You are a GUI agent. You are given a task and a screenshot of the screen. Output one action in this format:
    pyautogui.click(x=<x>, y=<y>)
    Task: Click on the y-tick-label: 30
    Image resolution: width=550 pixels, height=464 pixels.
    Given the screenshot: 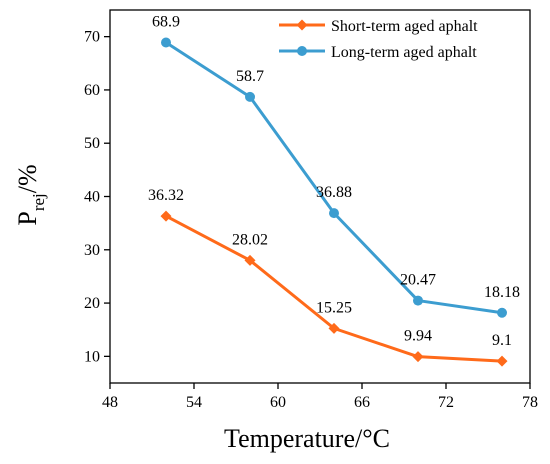 What is the action you would take?
    pyautogui.click(x=92, y=250)
    